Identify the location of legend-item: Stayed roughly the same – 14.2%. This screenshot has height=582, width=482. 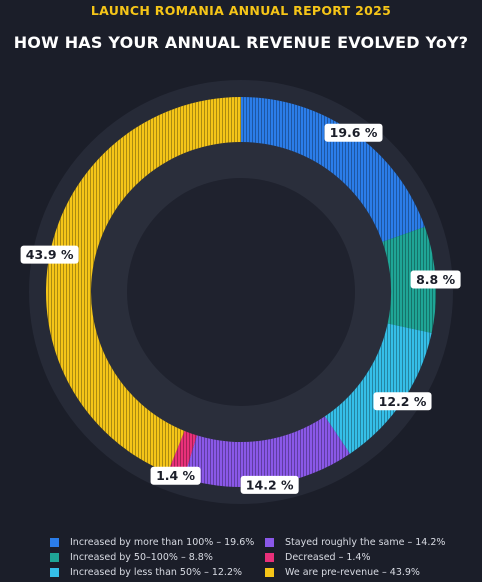
(365, 542).